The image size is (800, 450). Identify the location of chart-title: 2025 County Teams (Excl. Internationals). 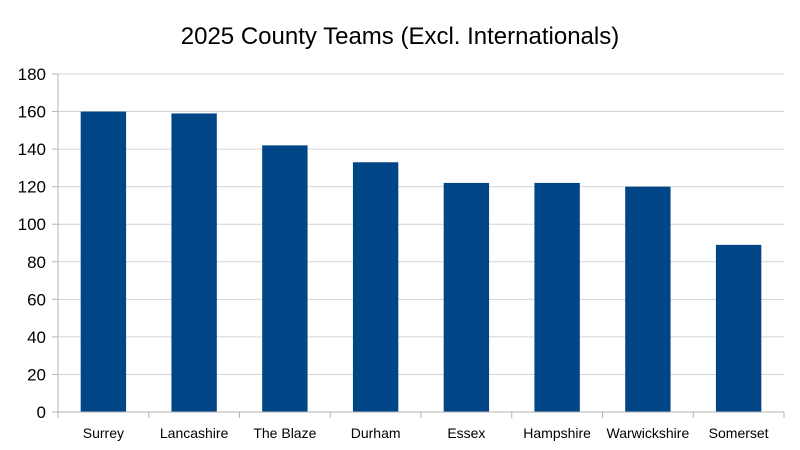
(400, 36).